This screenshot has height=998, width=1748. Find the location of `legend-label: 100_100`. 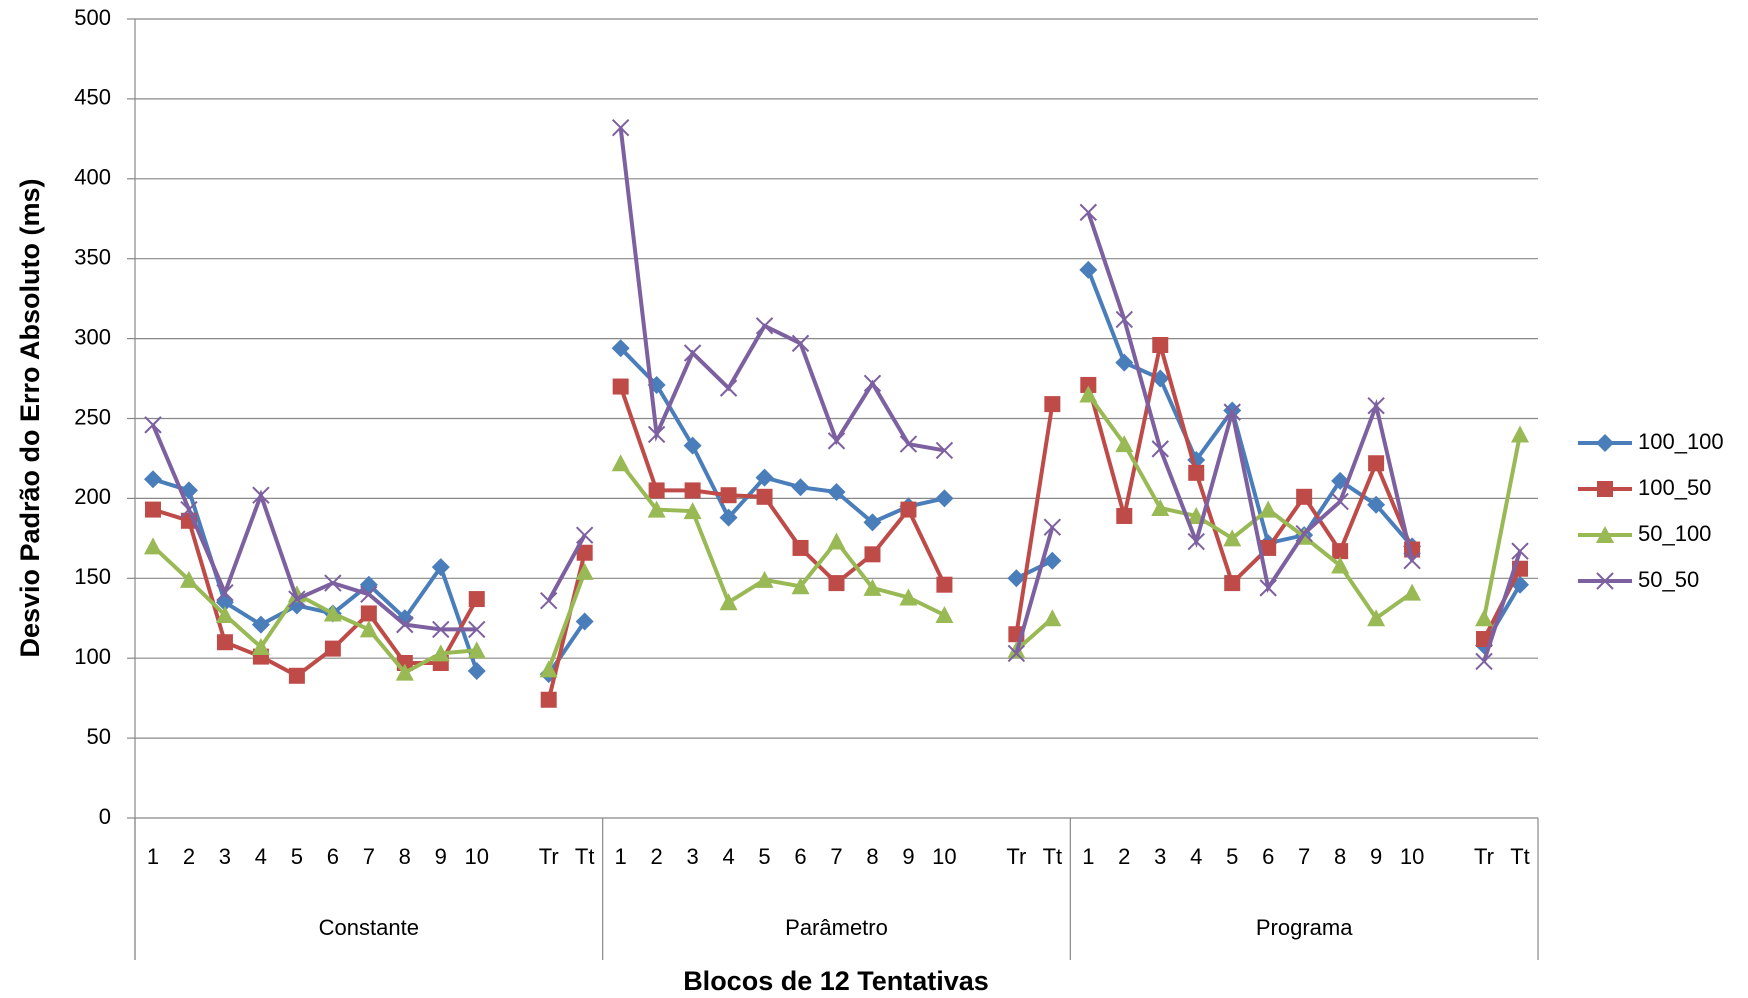

legend-label: 100_100 is located at coordinates (1681, 441).